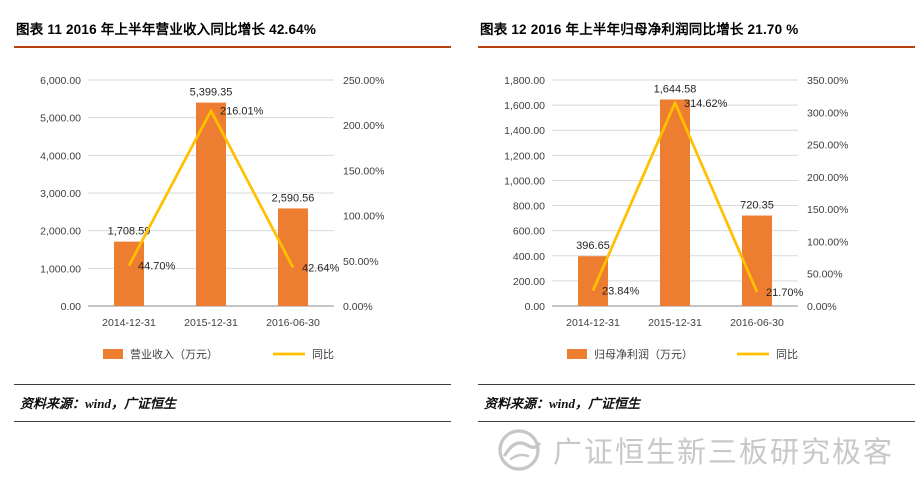 The width and height of the screenshot is (917, 490). What do you see at coordinates (60, 81) in the screenshot?
I see `left-axis-tick-label: 6,000.00` at bounding box center [60, 81].